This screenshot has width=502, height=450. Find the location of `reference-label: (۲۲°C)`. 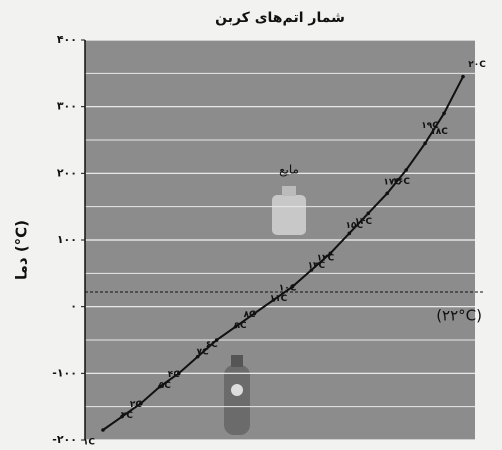

reference-label: (۲۲°C) is located at coordinates (459, 316).